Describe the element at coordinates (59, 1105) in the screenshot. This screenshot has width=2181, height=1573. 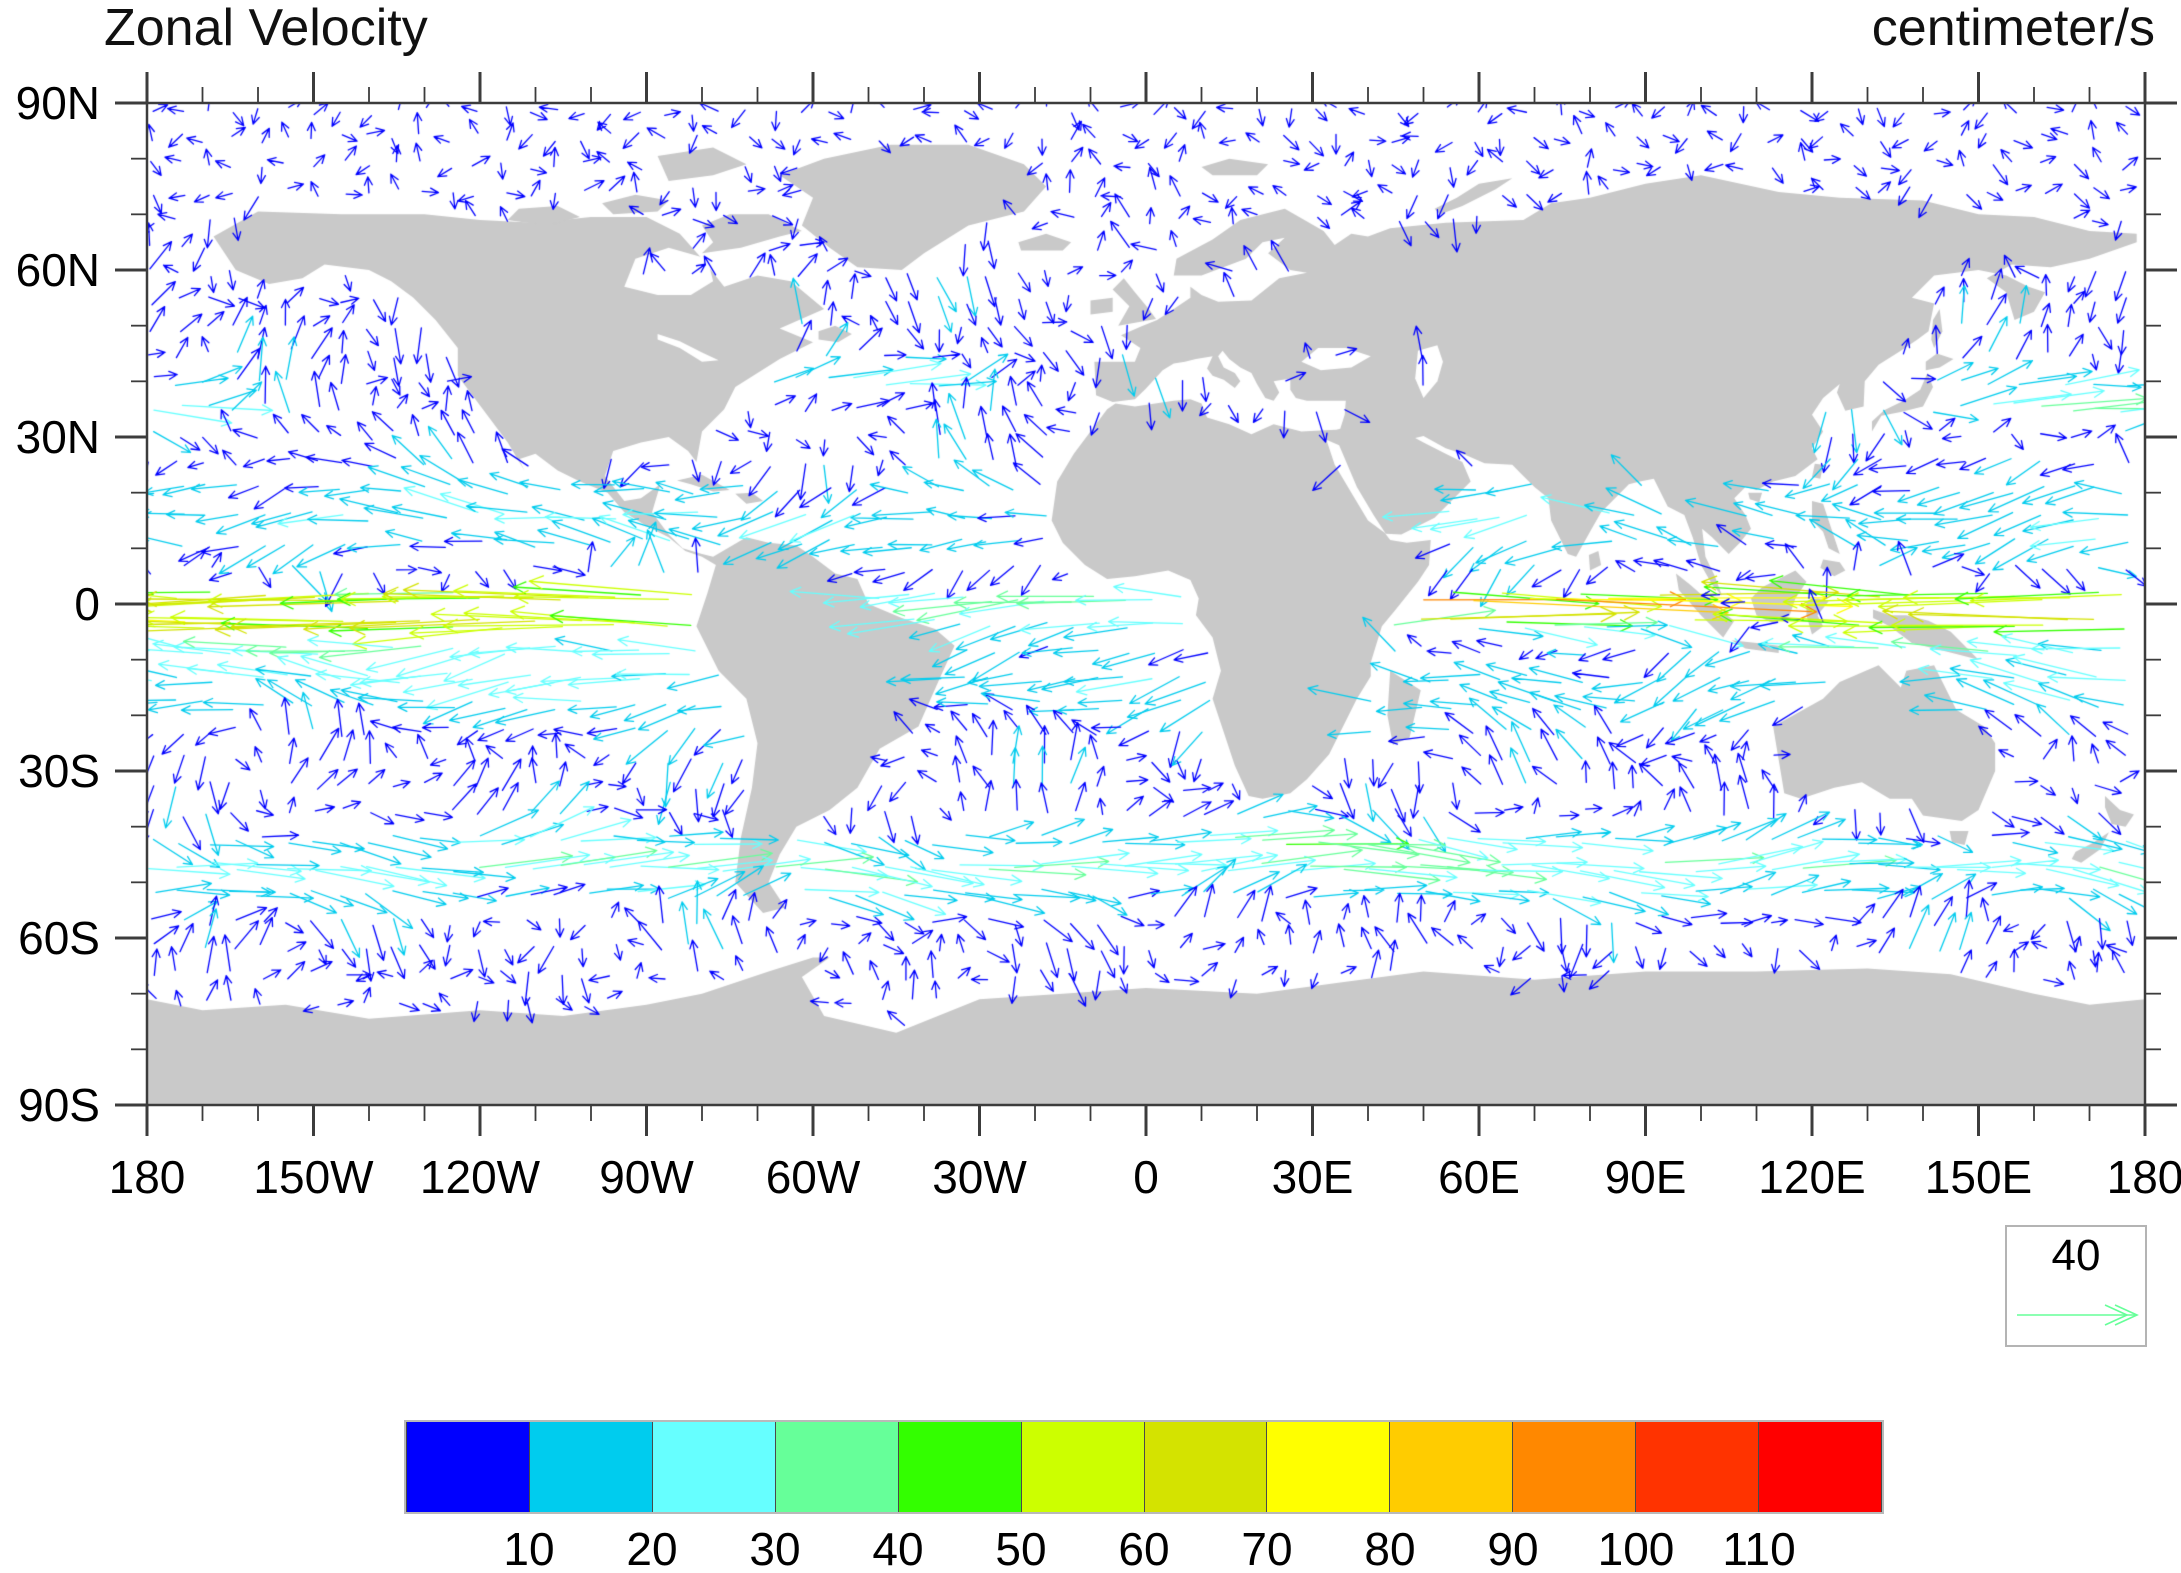
I see `lat-tick-label-90S: 90S` at that location.